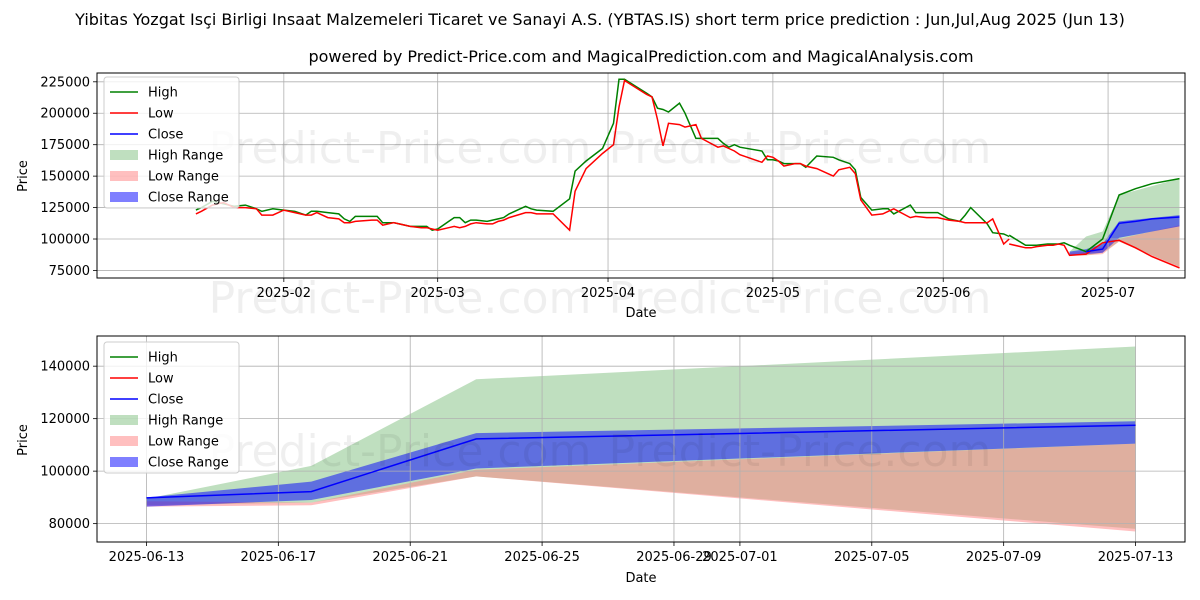 This screenshot has width=1200, height=600. What do you see at coordinates (410, 557) in the screenshot?
I see `x-tick-label: 2025-06-21` at bounding box center [410, 557].